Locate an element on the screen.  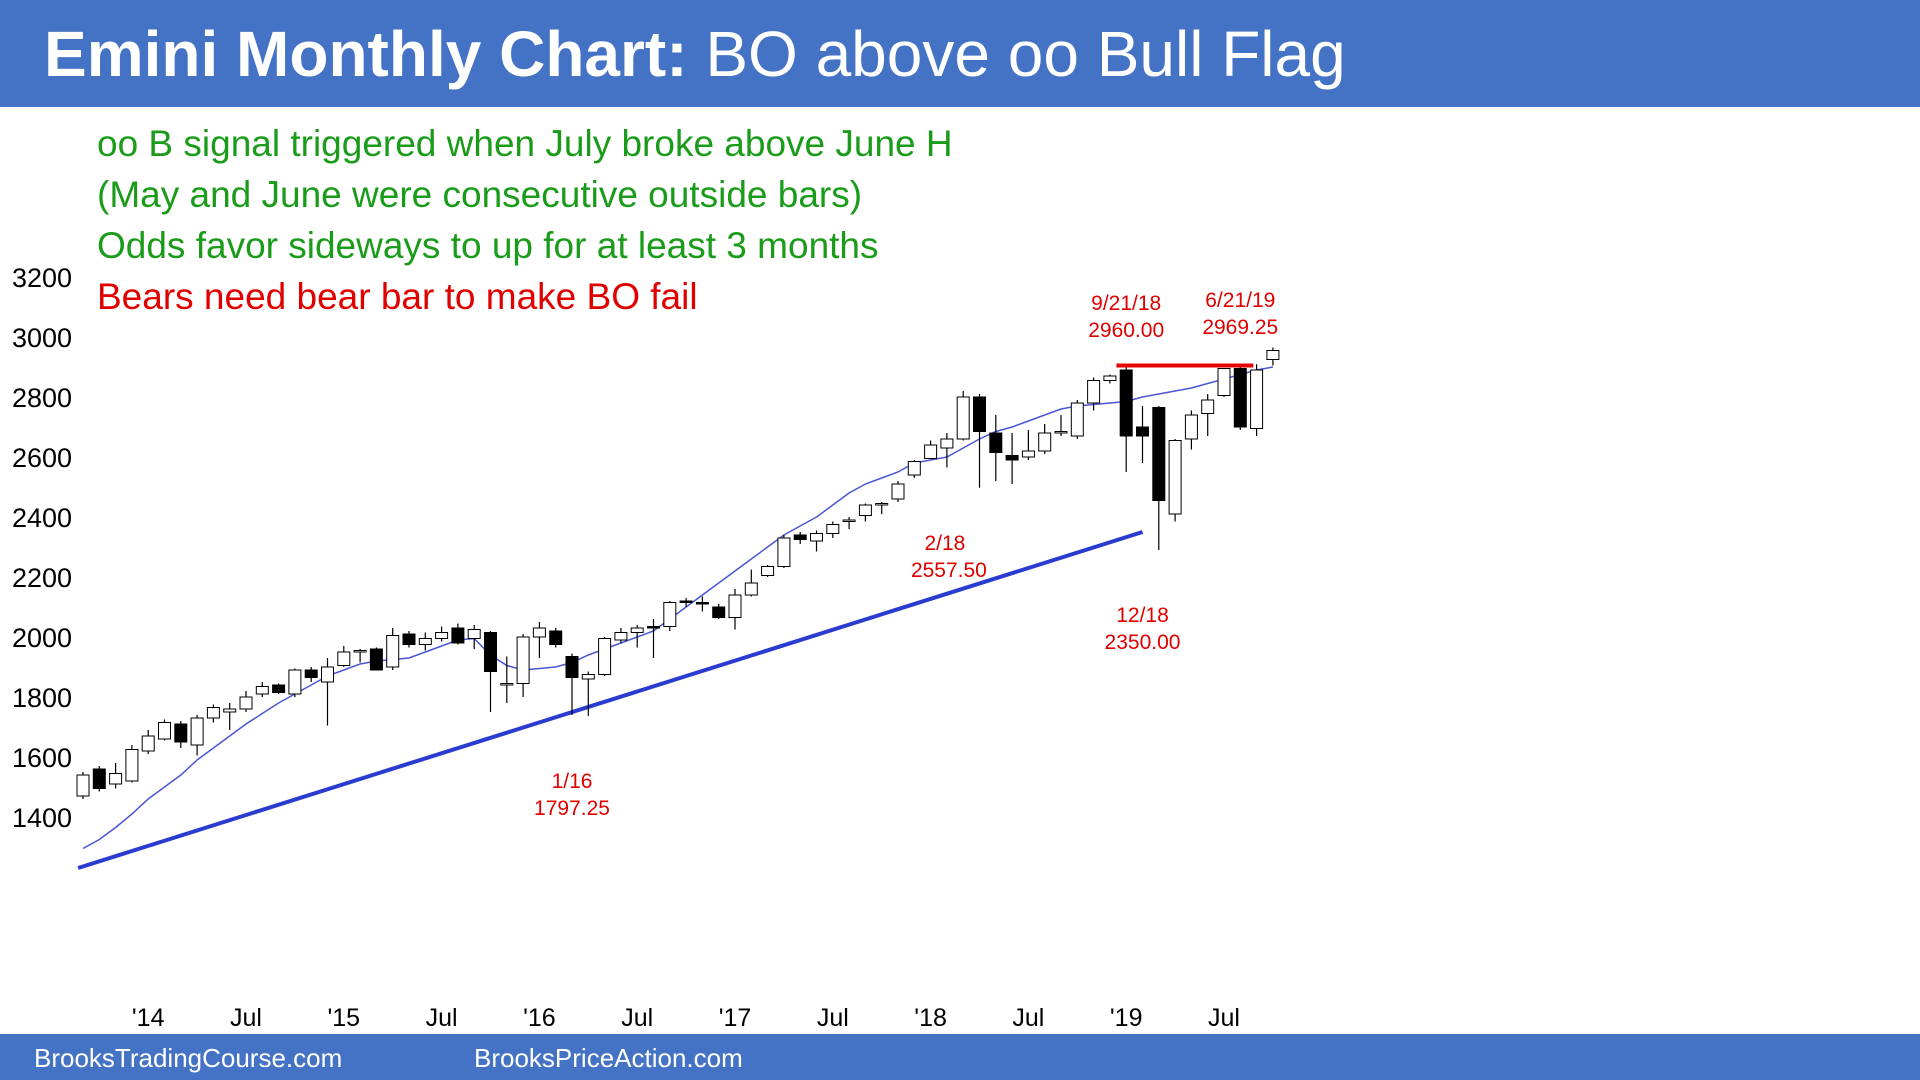
y-tick-label: 2800 is located at coordinates (42, 398).